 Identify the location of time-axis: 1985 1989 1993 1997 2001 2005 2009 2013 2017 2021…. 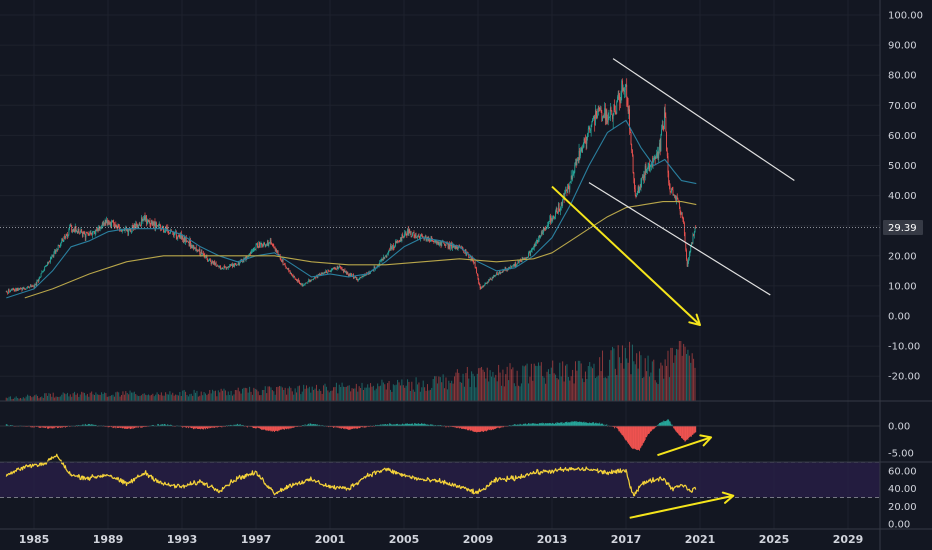
(441, 539).